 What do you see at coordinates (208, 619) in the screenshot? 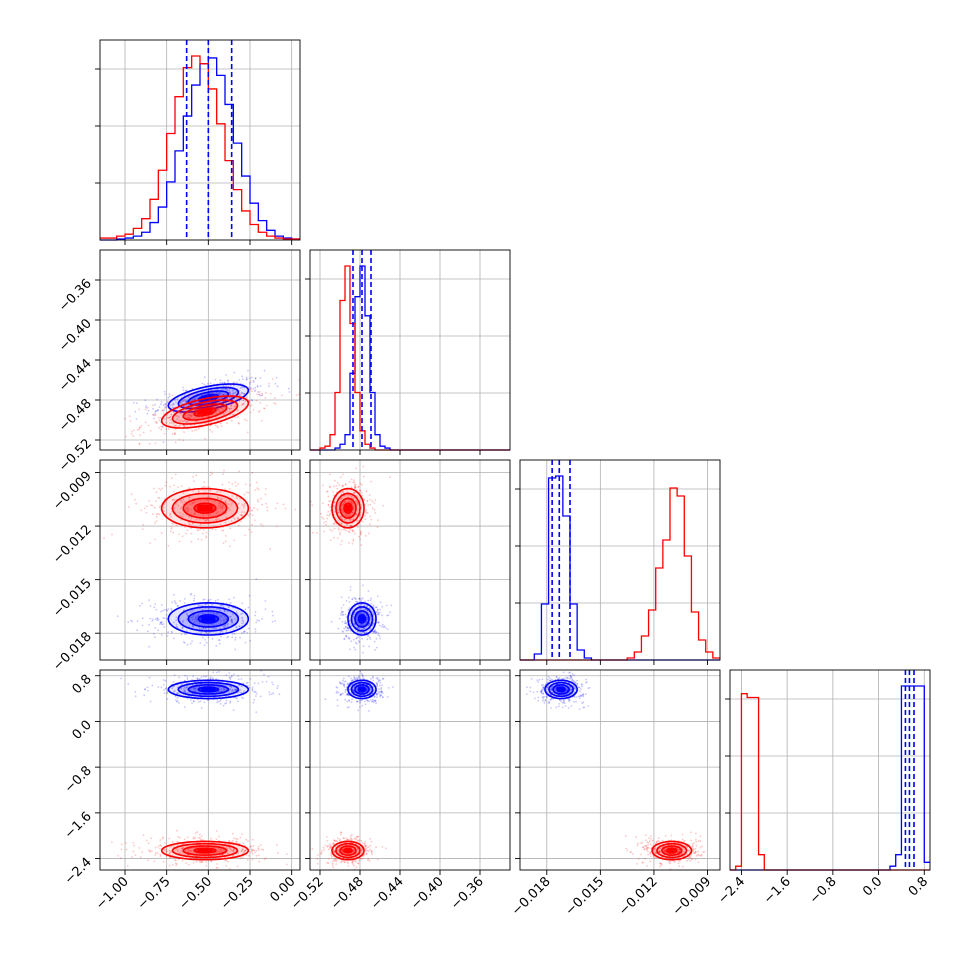
I see `density-core` at bounding box center [208, 619].